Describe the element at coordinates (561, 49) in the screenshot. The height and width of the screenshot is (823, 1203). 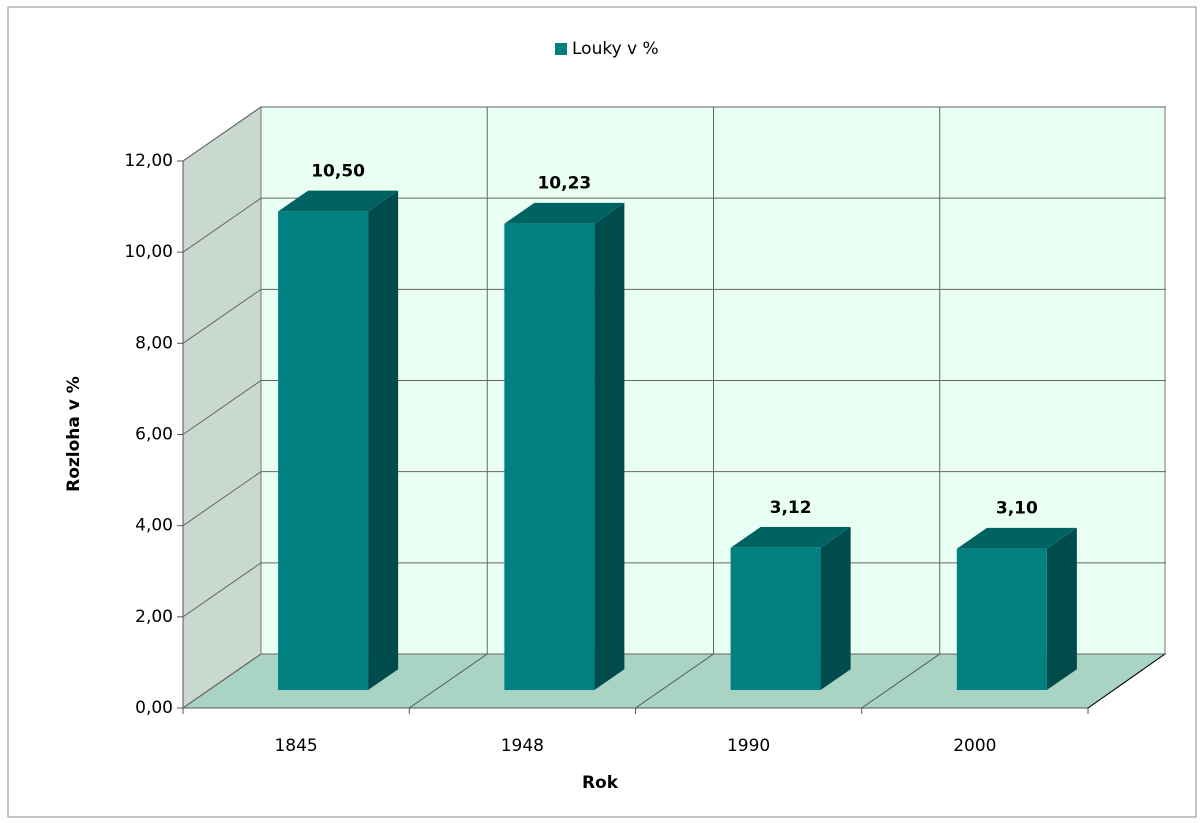
I see `legend-swatch` at that location.